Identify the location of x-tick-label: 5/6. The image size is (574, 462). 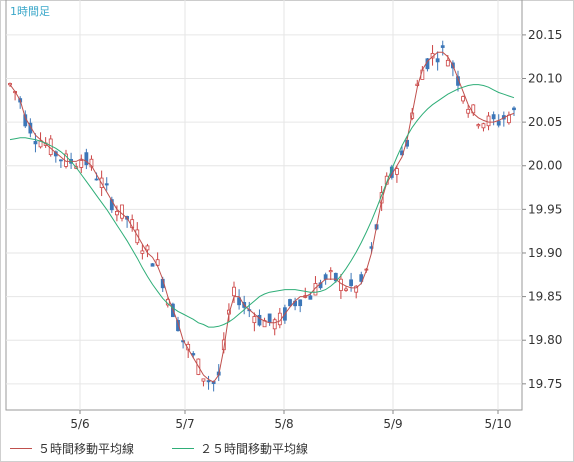
(79, 424).